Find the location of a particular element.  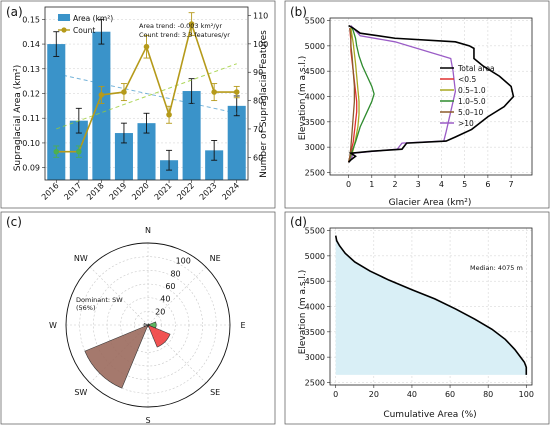

count-trend-line is located at coordinates (146, 96).